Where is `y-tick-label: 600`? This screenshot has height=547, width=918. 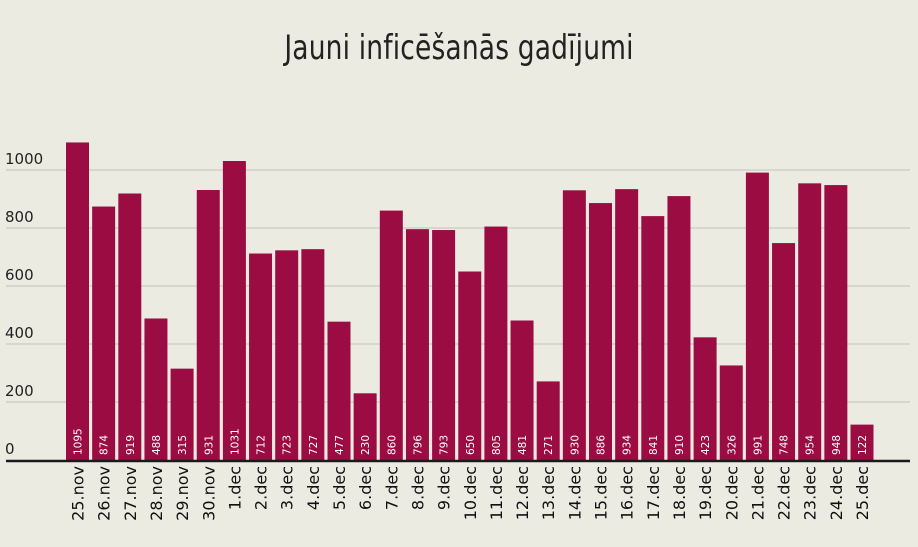 y-tick-label: 600 is located at coordinates (19, 275).